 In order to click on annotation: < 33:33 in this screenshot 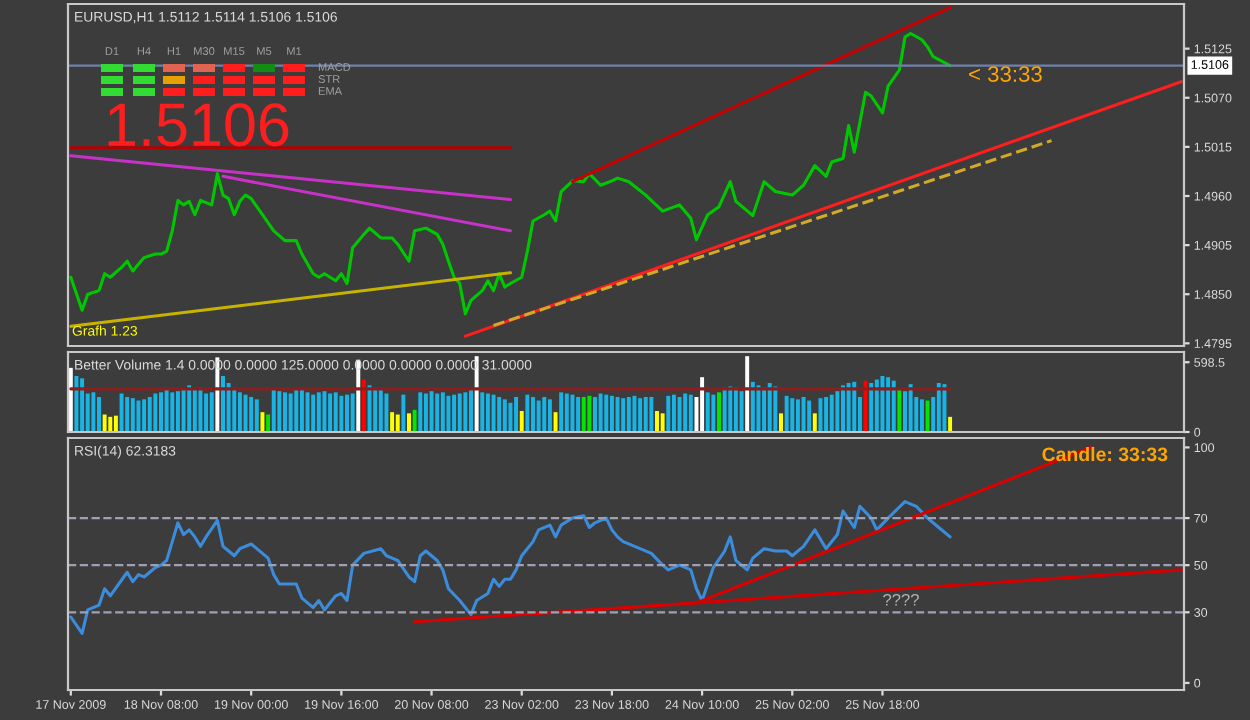, I will do `click(1005, 74)`.